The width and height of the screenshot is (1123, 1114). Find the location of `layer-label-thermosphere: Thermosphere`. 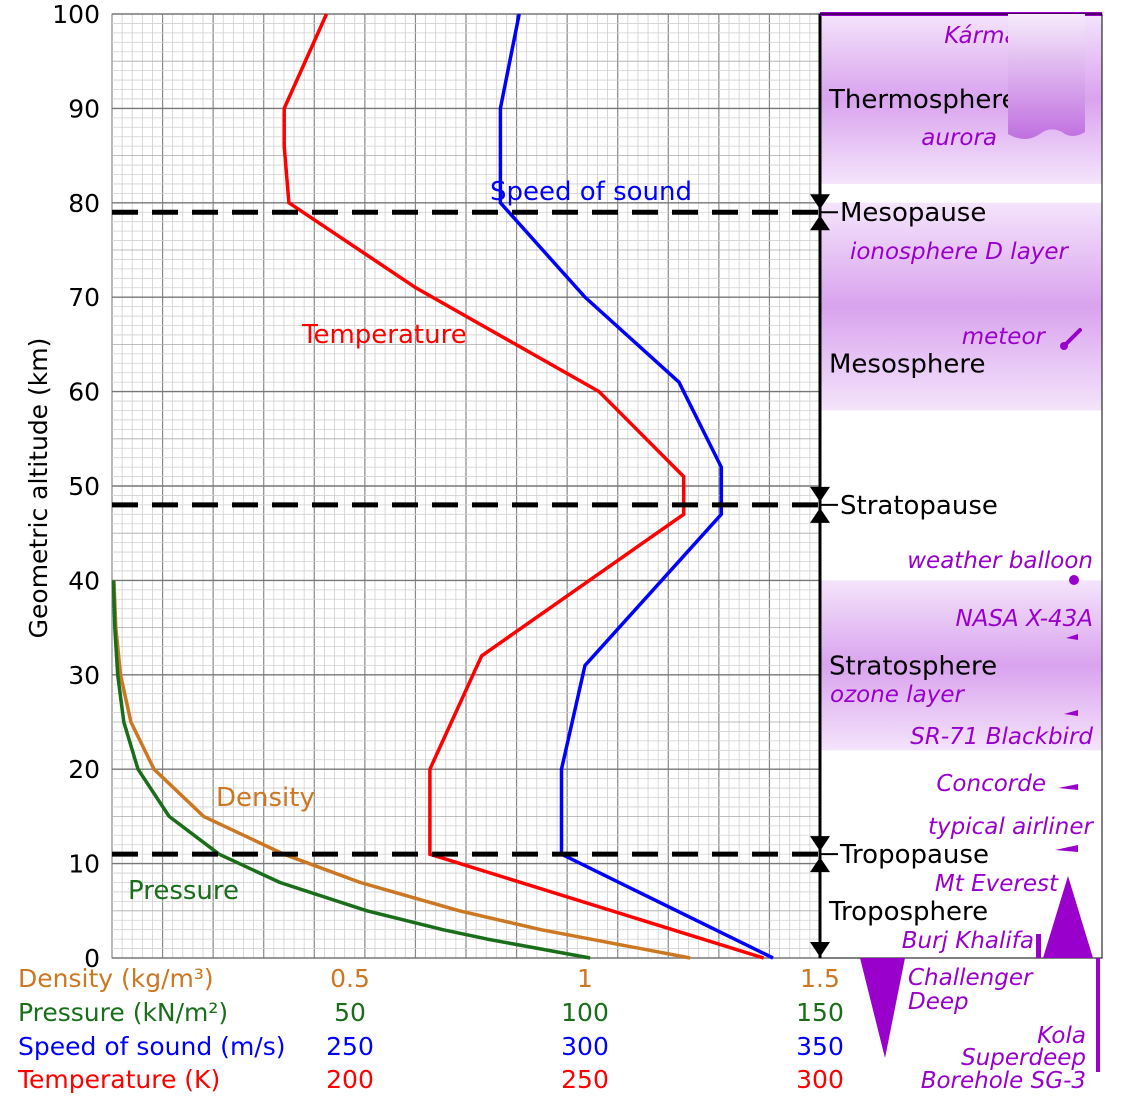

layer-label-thermosphere: Thermosphere is located at coordinates (922, 100).